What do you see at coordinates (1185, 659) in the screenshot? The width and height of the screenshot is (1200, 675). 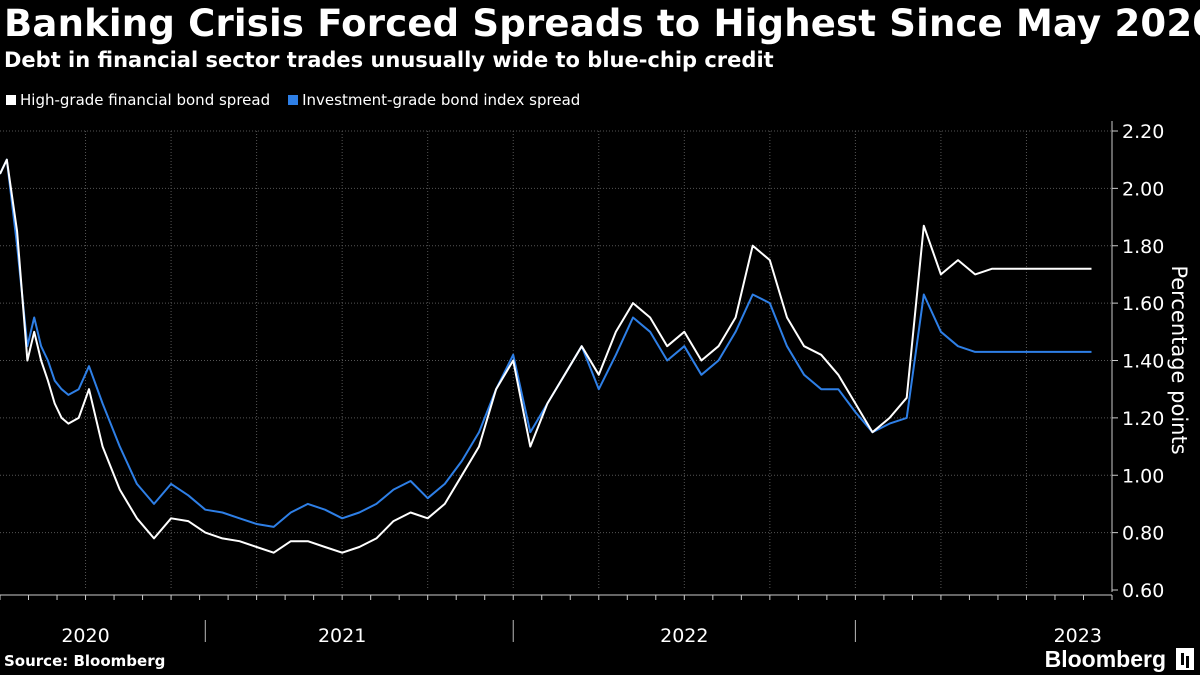 I see `bloomberg-logo-icon` at bounding box center [1185, 659].